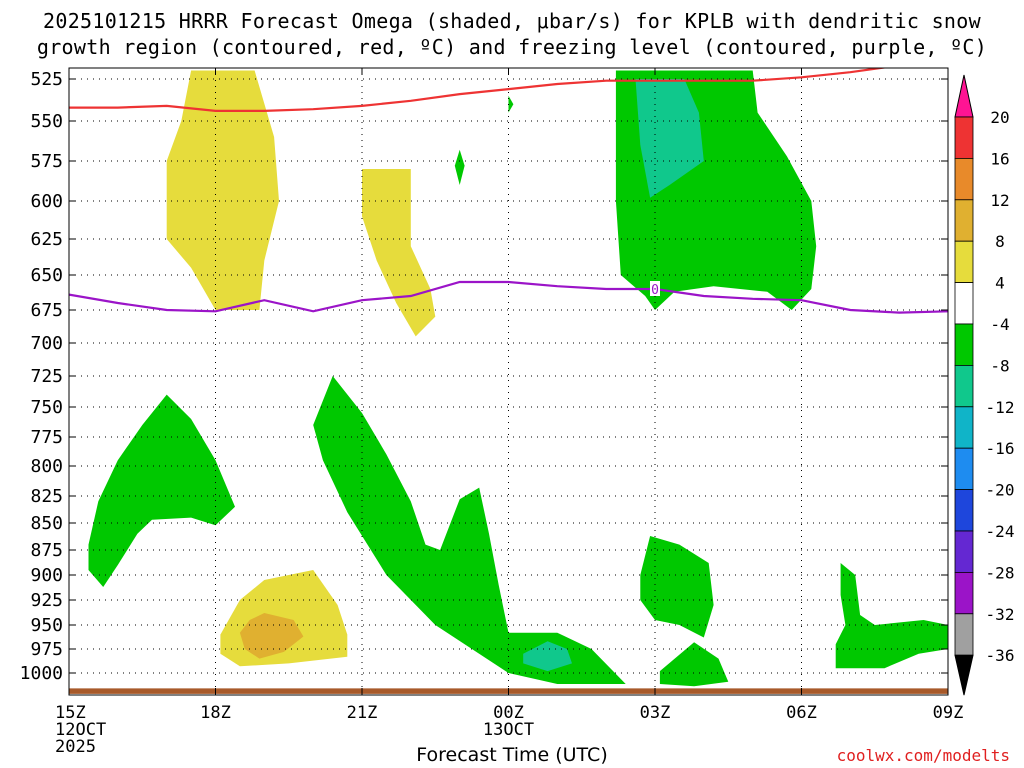 This screenshot has width=1024, height=768. I want to click on y-tick-label-725: 725, so click(46, 376).